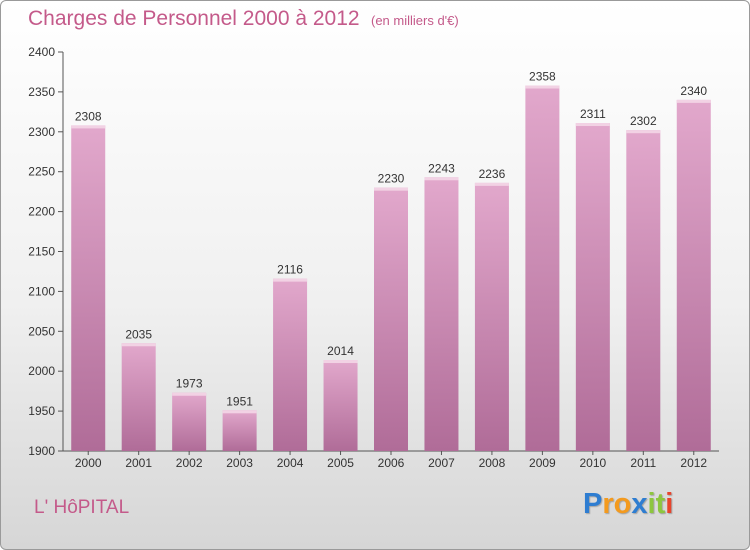  I want to click on data-label-2009: 2358, so click(542, 77).